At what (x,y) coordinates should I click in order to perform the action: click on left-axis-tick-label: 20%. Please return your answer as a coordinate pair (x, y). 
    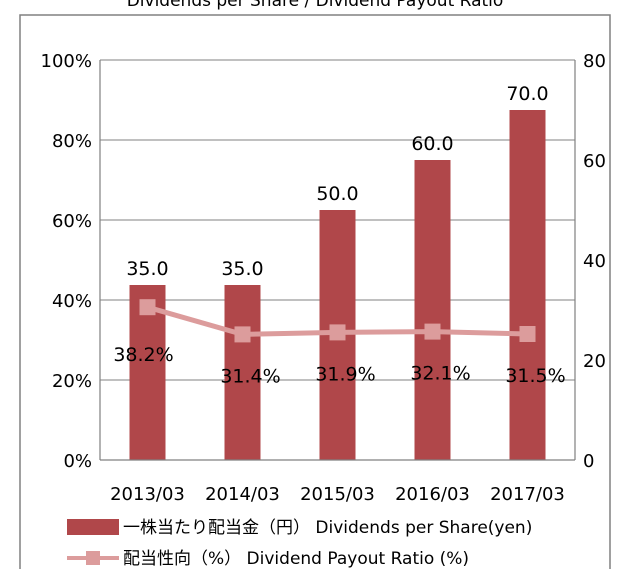
    Looking at the image, I should click on (72, 381).